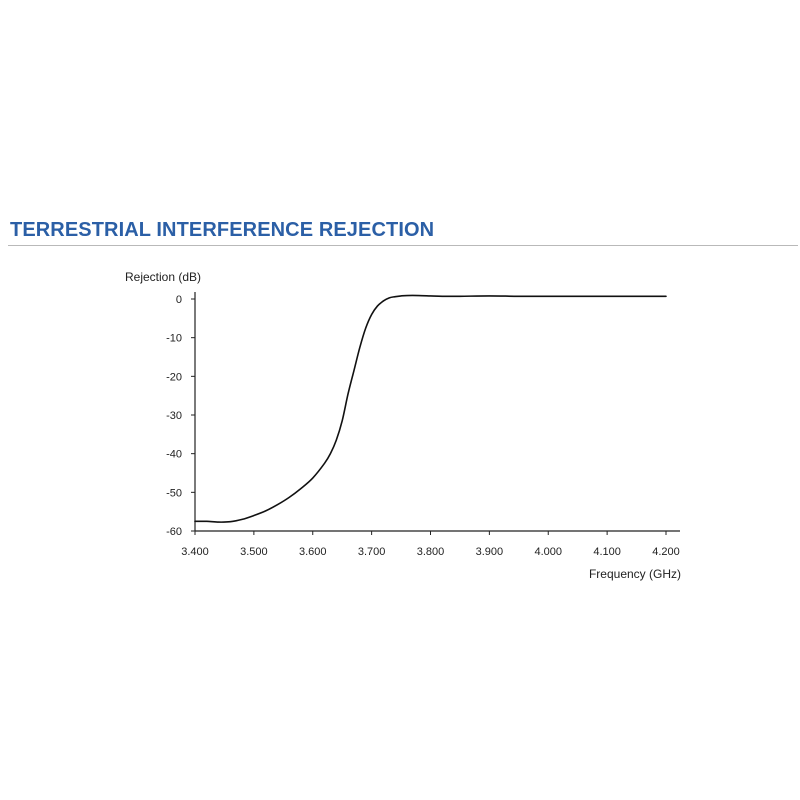 The width and height of the screenshot is (800, 800). I want to click on x-tick-label: 4.100, so click(607, 552).